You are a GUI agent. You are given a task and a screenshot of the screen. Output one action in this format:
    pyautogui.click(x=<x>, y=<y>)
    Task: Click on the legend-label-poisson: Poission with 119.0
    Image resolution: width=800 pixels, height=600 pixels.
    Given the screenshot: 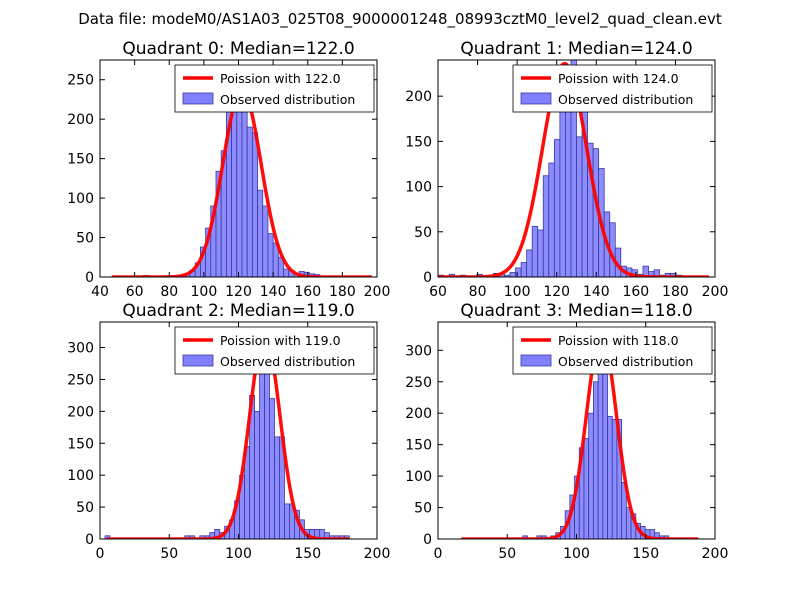 What is the action you would take?
    pyautogui.click(x=280, y=340)
    